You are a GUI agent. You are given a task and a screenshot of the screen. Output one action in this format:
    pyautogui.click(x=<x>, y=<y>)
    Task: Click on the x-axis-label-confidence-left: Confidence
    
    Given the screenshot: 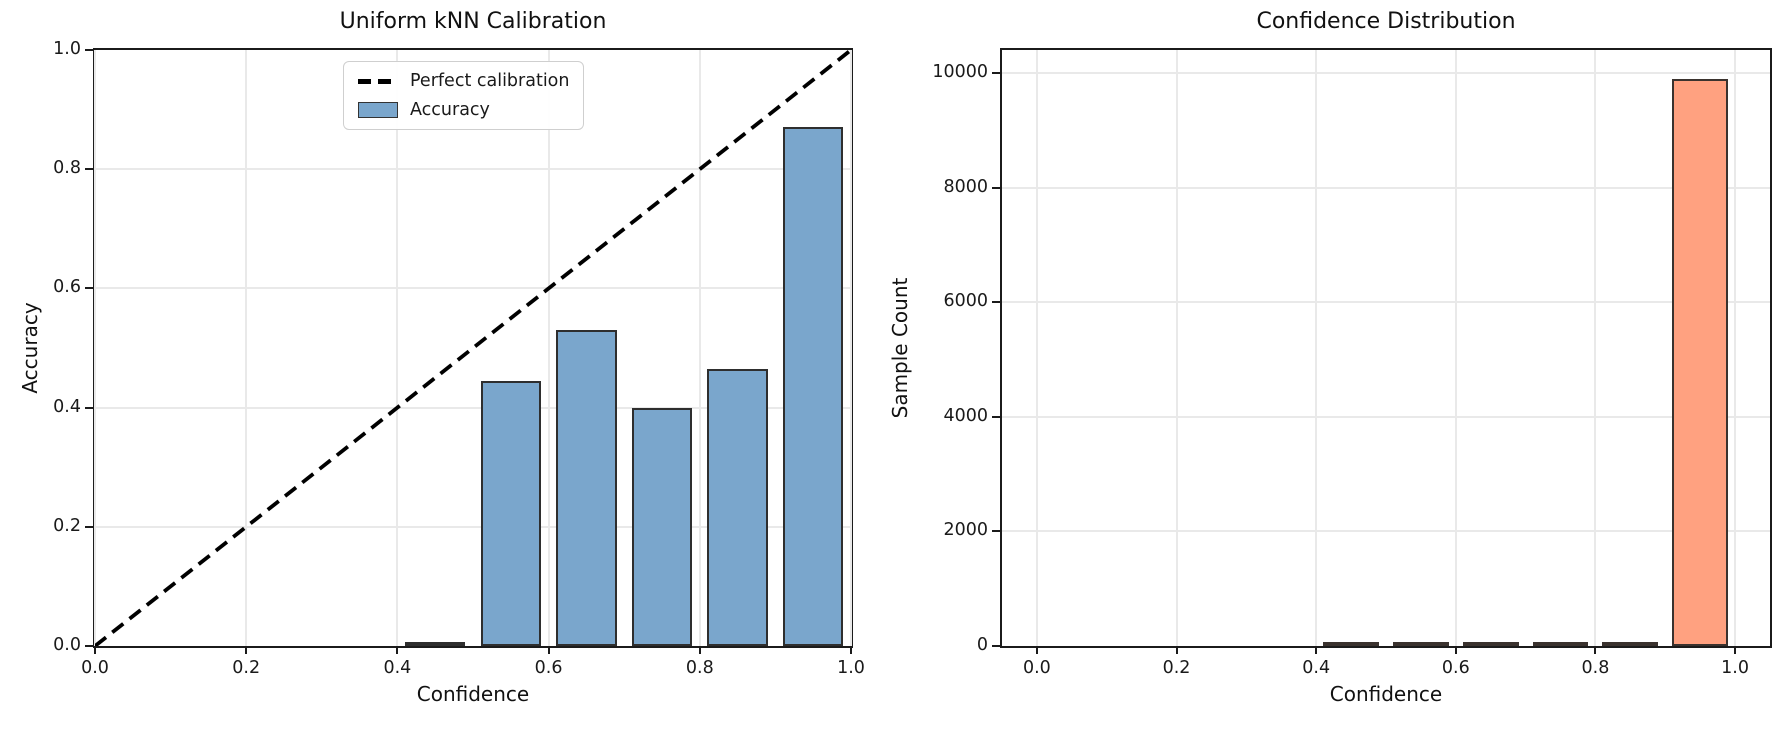 What is the action you would take?
    pyautogui.click(x=473, y=694)
    